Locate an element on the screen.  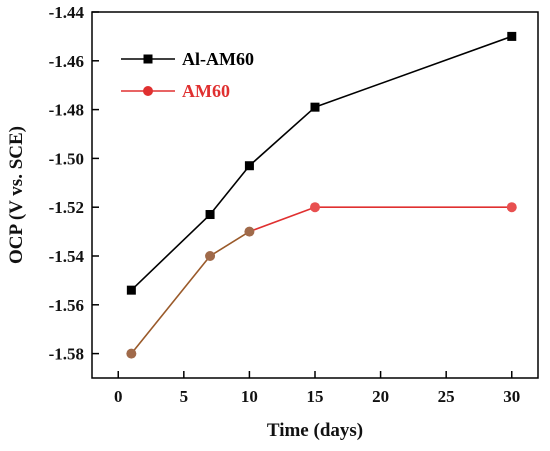
x-tick-label: 5 is located at coordinates (184, 396).